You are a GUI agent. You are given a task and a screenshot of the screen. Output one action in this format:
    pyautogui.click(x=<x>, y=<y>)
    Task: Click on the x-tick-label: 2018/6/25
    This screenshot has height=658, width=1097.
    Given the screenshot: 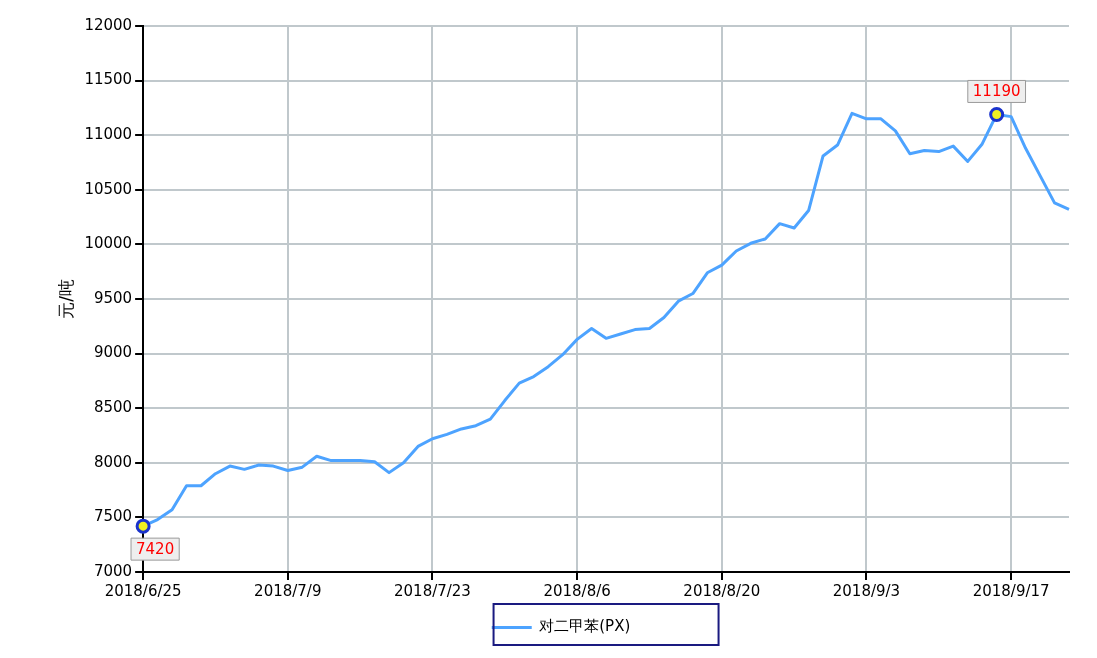 What is the action you would take?
    pyautogui.click(x=143, y=590)
    